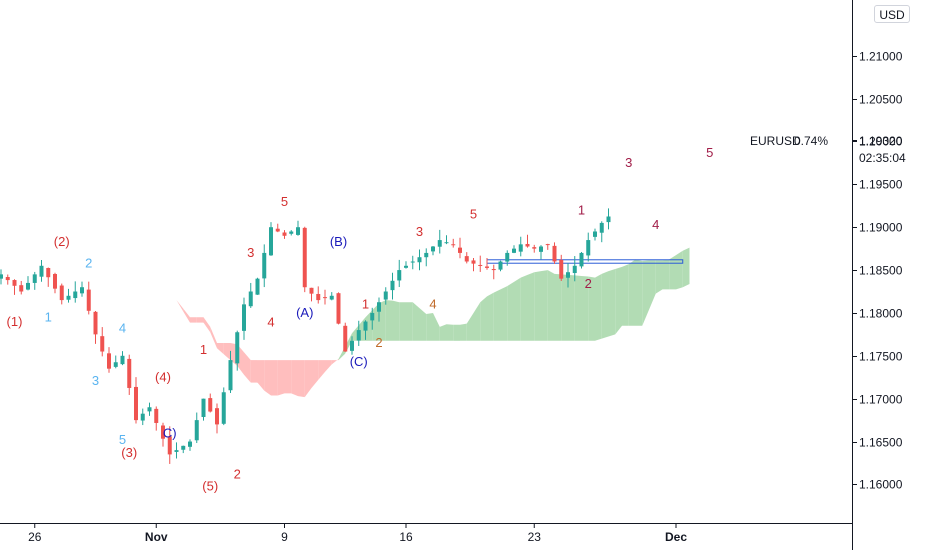 The width and height of the screenshot is (932, 550). I want to click on wave-label: 5, so click(122, 439).